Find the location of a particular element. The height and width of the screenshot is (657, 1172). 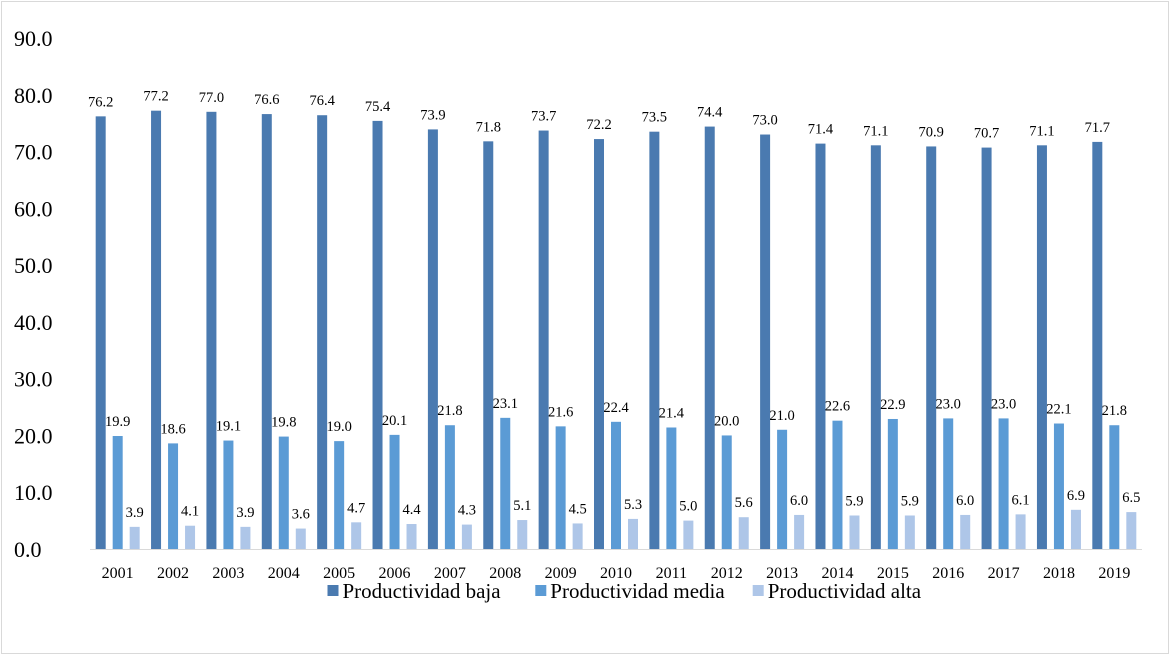

data-label: 19.0 is located at coordinates (338, 427).